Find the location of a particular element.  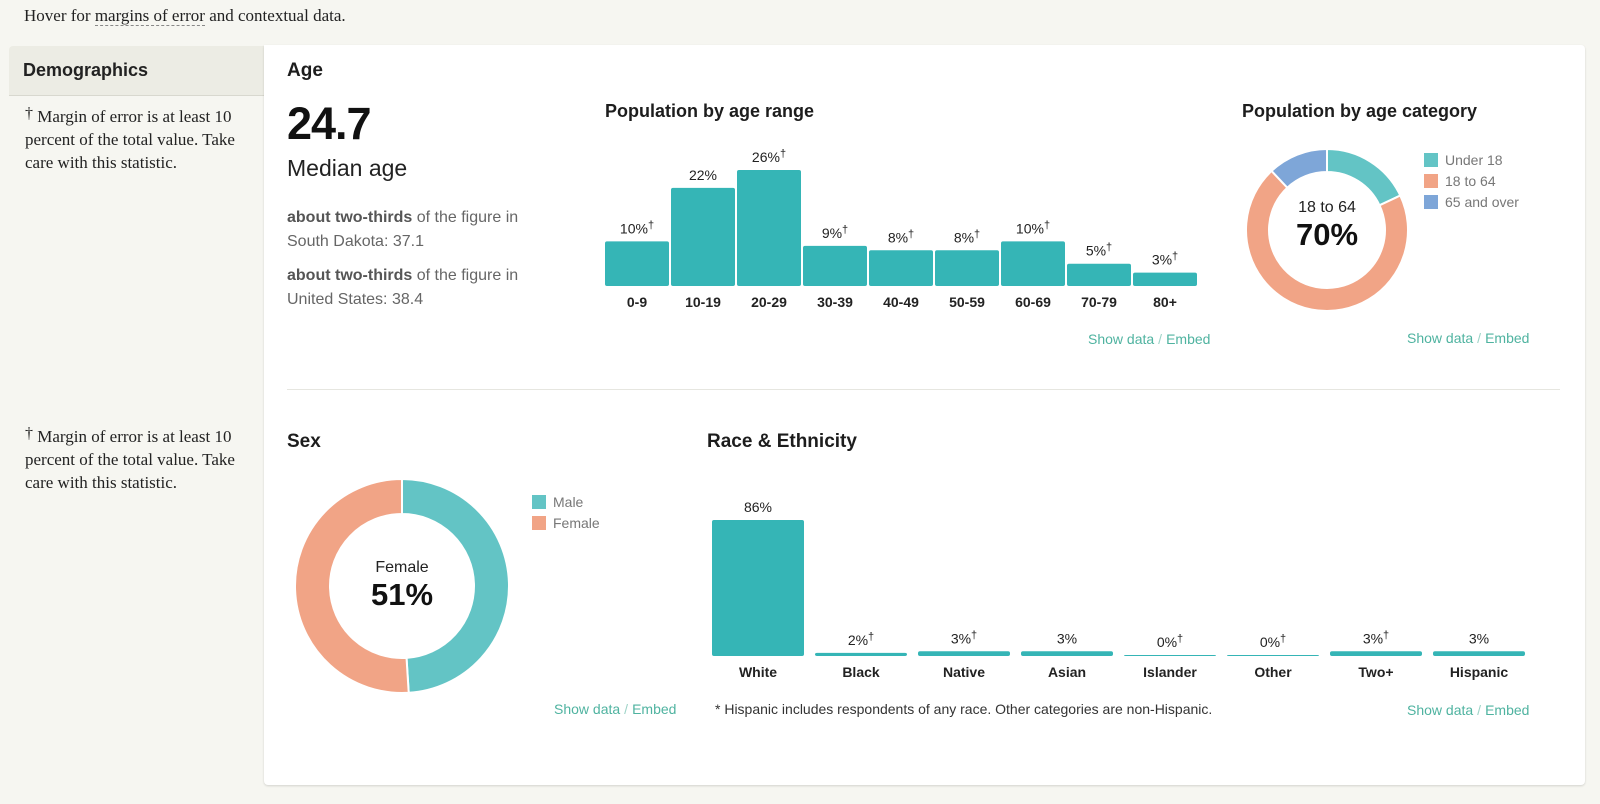

intro-suffix: and contextual data. is located at coordinates (275, 15).